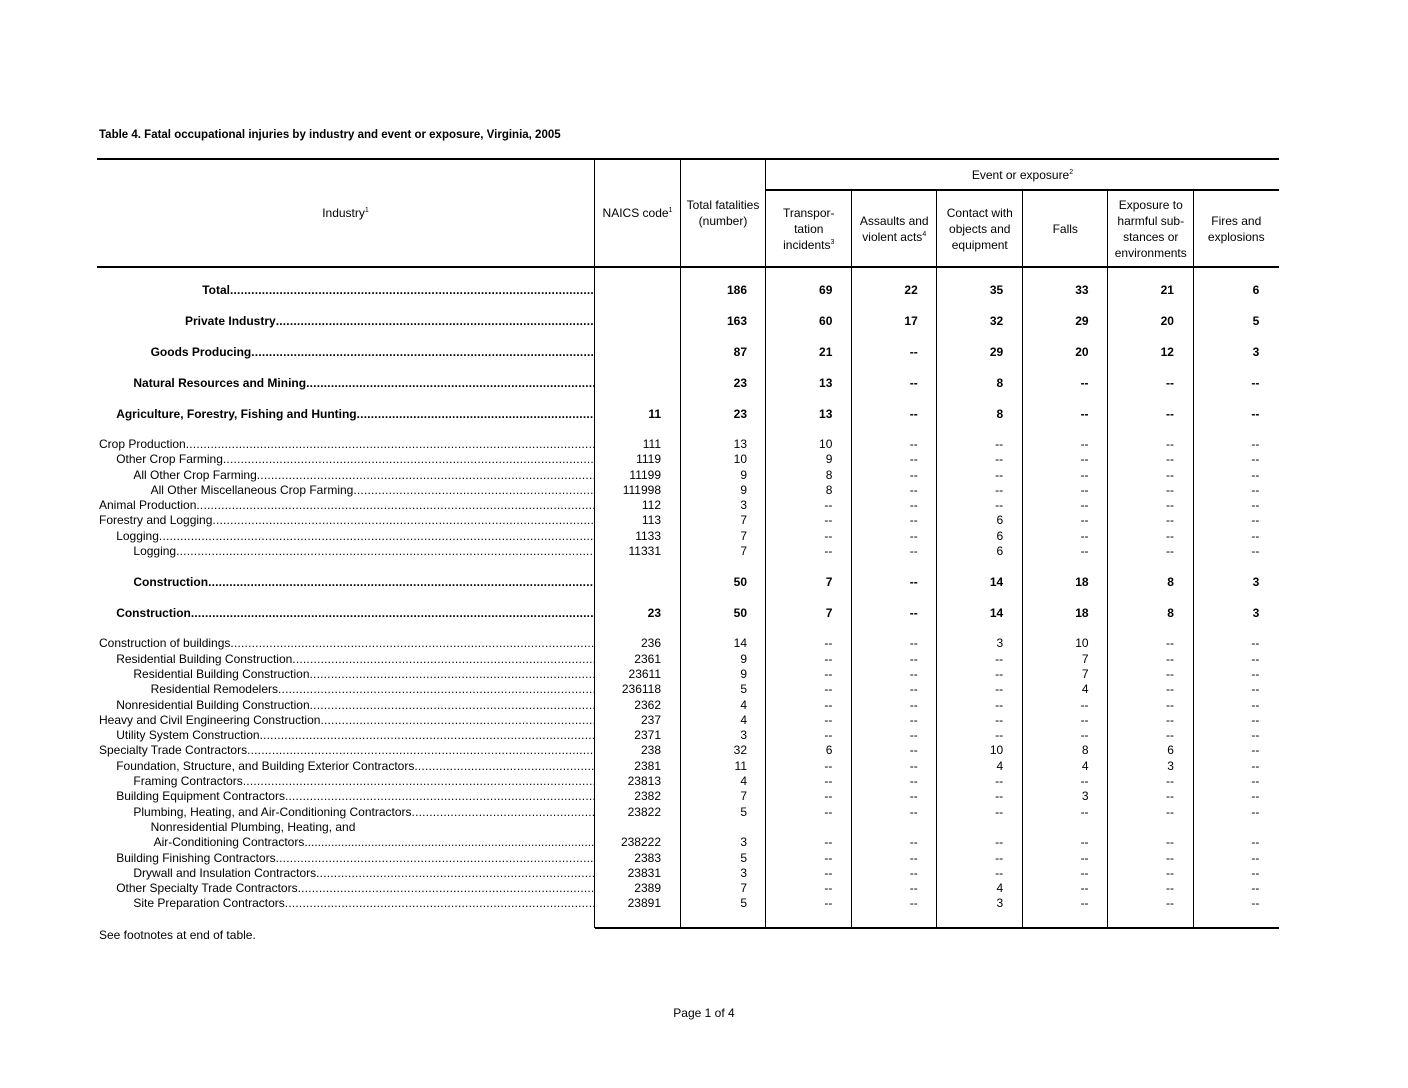 The image size is (1408, 1088). Describe the element at coordinates (177, 935) in the screenshot. I see `footnote-note: See footnotes at end of table.` at that location.